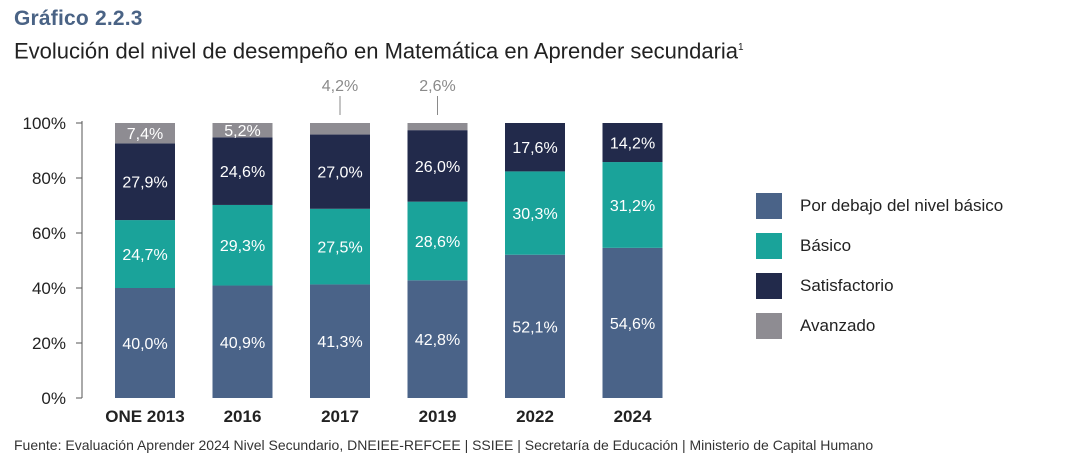 Image resolution: width=1069 pixels, height=459 pixels. I want to click on data-label: 24,6%, so click(242, 172).